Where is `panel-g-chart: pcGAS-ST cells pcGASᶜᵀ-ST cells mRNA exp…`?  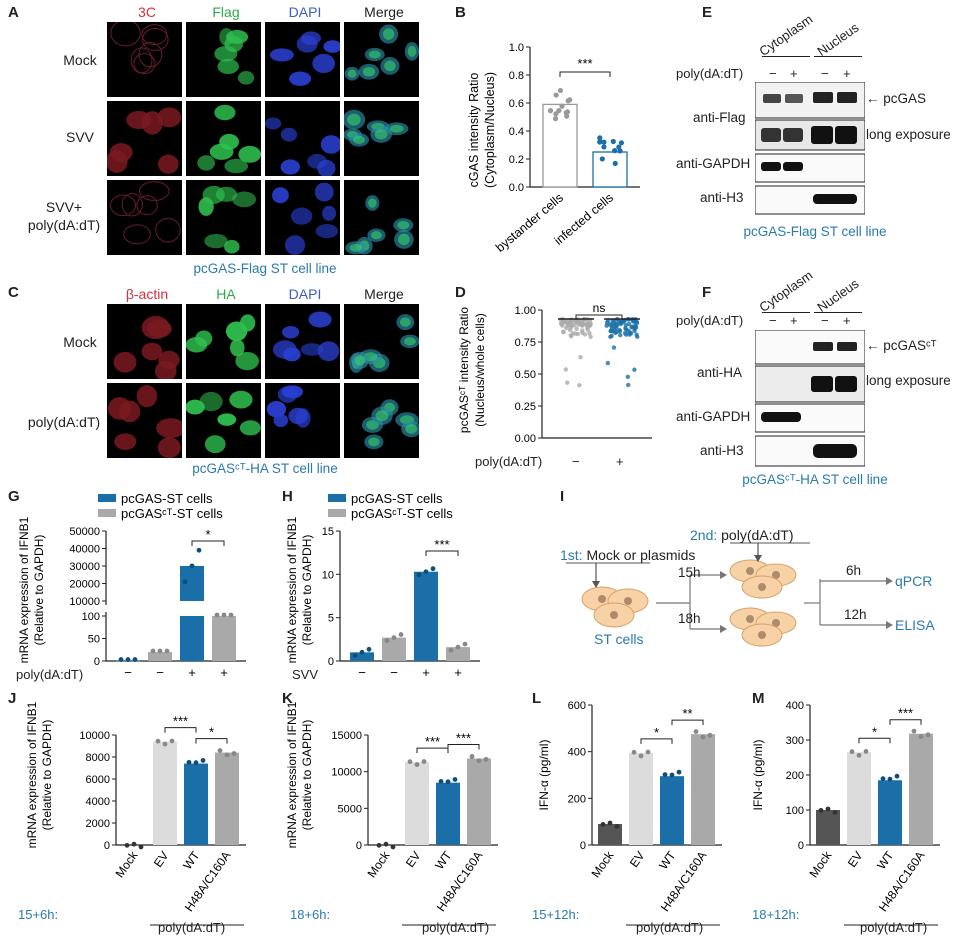
panel-g-chart: pcGAS-ST cells pcGASᶜᵀ-ST cells mRNA exp… is located at coordinates (131, 585).